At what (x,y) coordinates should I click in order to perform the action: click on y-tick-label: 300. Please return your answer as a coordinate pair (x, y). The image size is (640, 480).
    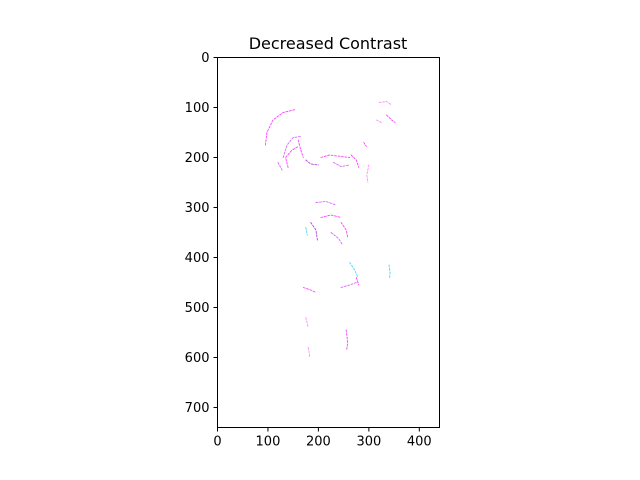
    Looking at the image, I should click on (197, 208).